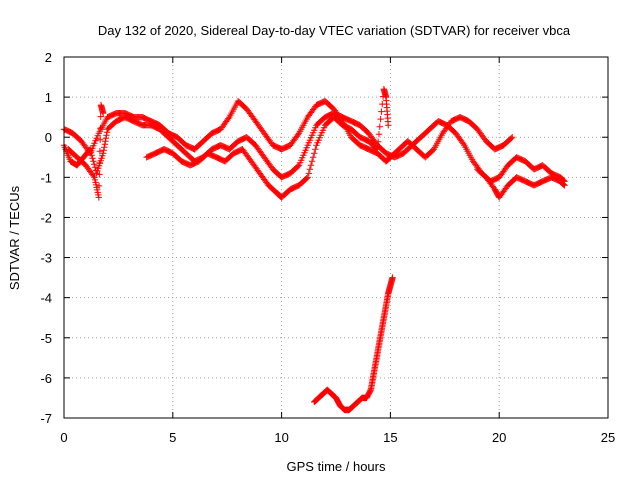 This screenshot has height=480, width=640. What do you see at coordinates (46, 378) in the screenshot?
I see `y-tick-label: -6` at bounding box center [46, 378].